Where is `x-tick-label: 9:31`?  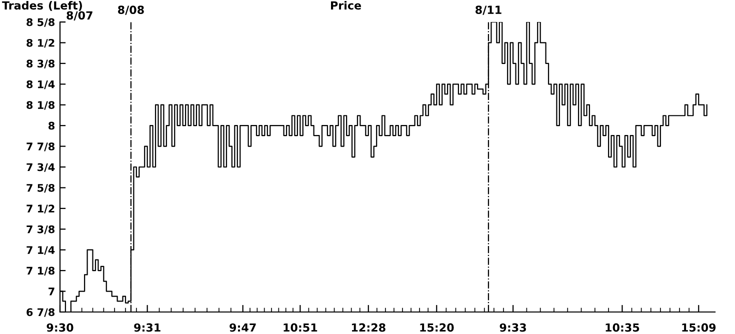 x-tick-label: 9:31 is located at coordinates (147, 327).